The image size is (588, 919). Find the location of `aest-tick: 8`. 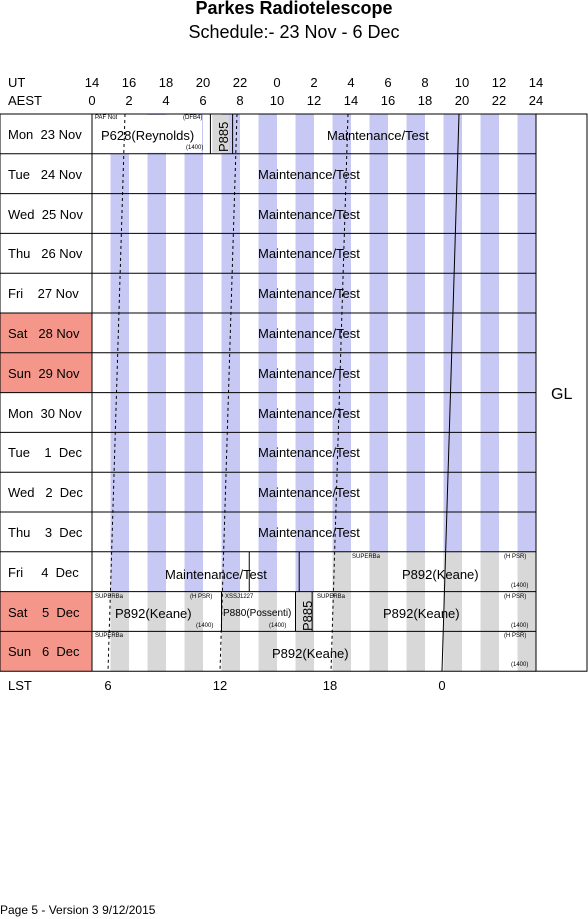

aest-tick: 8 is located at coordinates (240, 100).